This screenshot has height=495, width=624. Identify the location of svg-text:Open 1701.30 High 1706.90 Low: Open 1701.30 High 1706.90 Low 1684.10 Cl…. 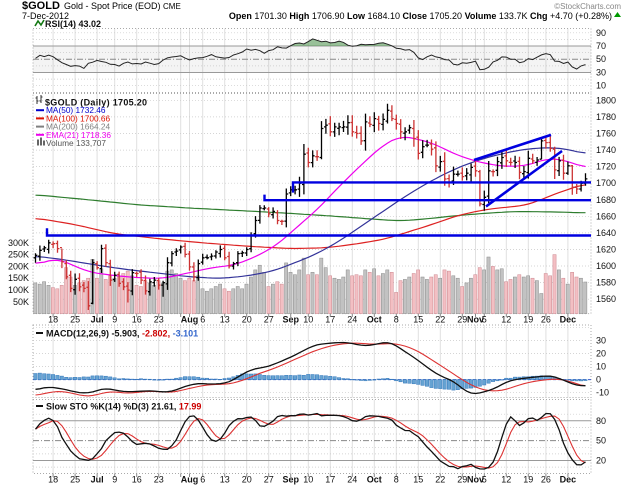
(420, 16).